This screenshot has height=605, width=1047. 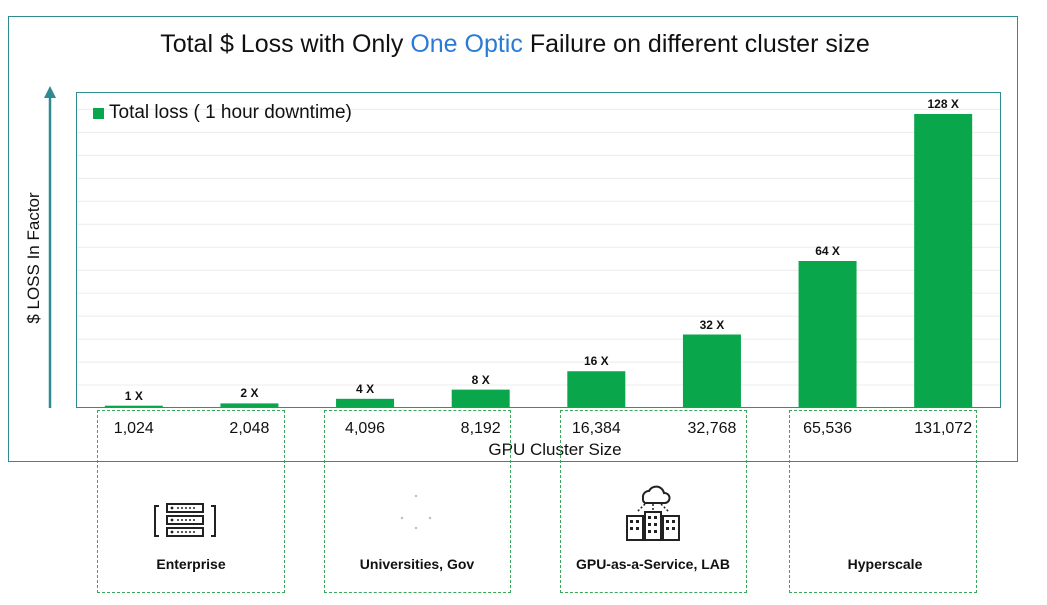 I want to click on x-tick-label: 2,048, so click(x=249, y=428).